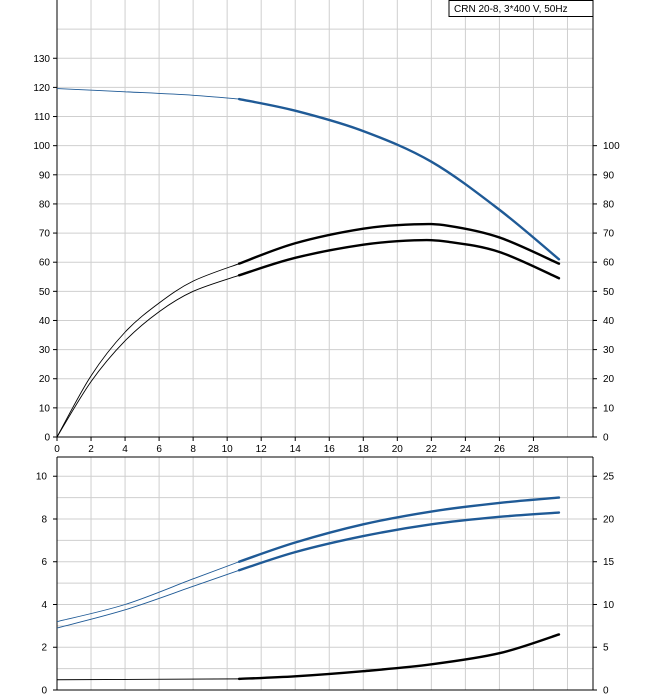  I want to click on x-tick-label: 12, so click(262, 449).